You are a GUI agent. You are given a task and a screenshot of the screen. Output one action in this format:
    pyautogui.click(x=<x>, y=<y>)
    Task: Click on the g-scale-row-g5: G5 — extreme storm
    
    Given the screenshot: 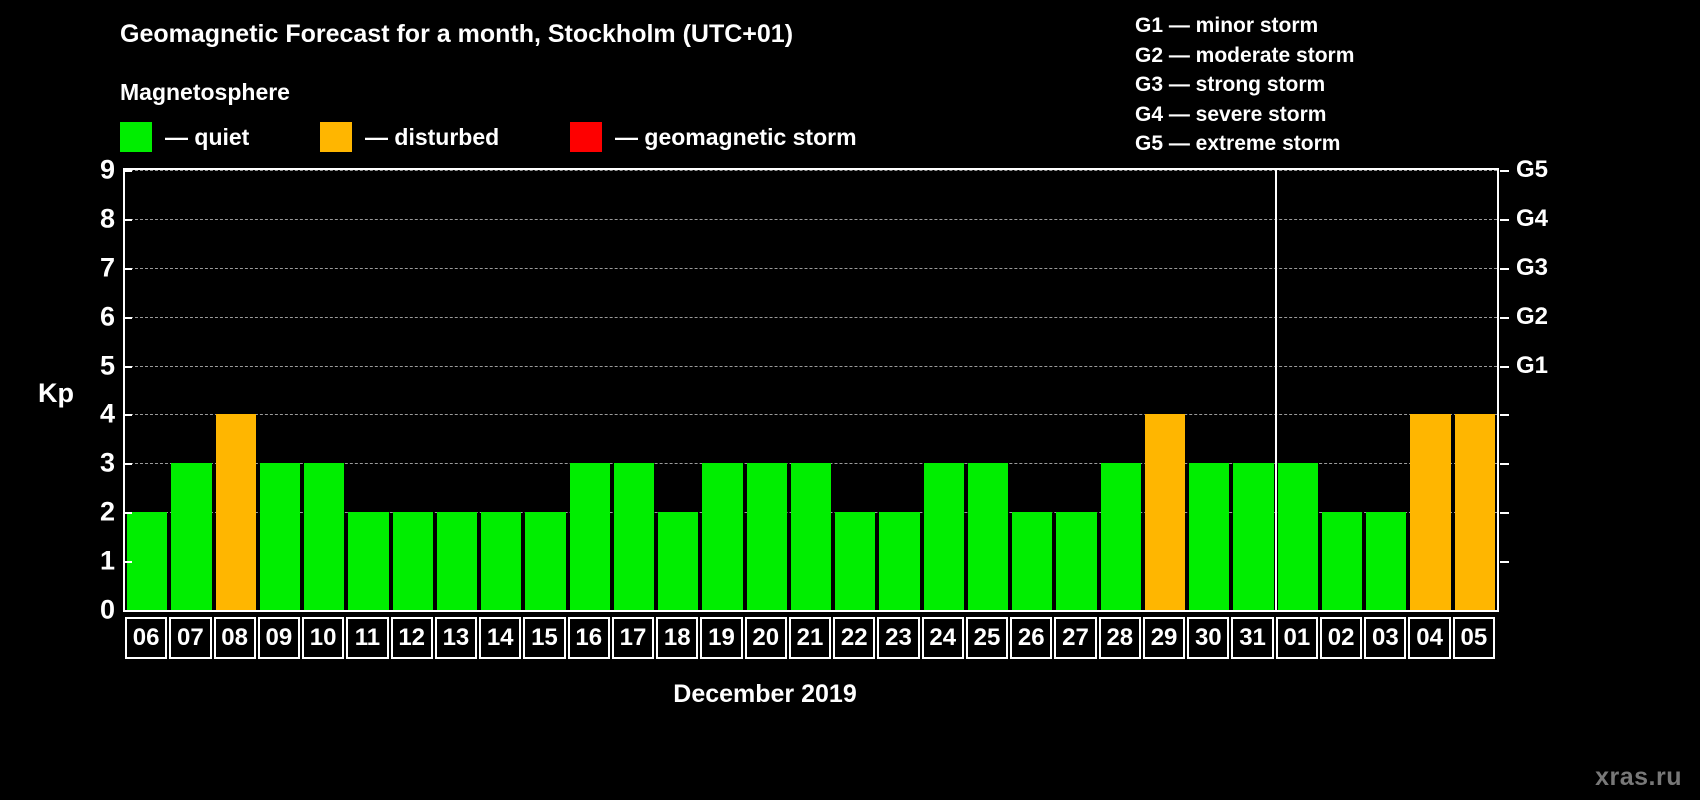 What is the action you would take?
    pyautogui.click(x=1238, y=143)
    